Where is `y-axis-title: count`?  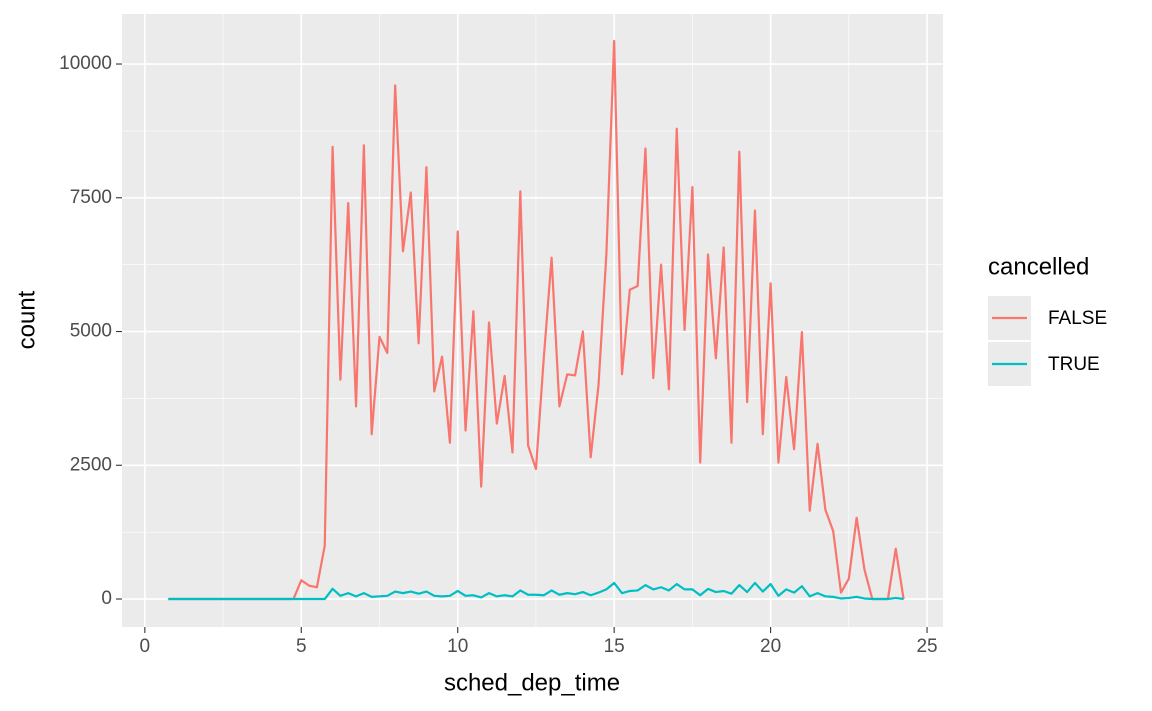
y-axis-title: count is located at coordinates (26, 319).